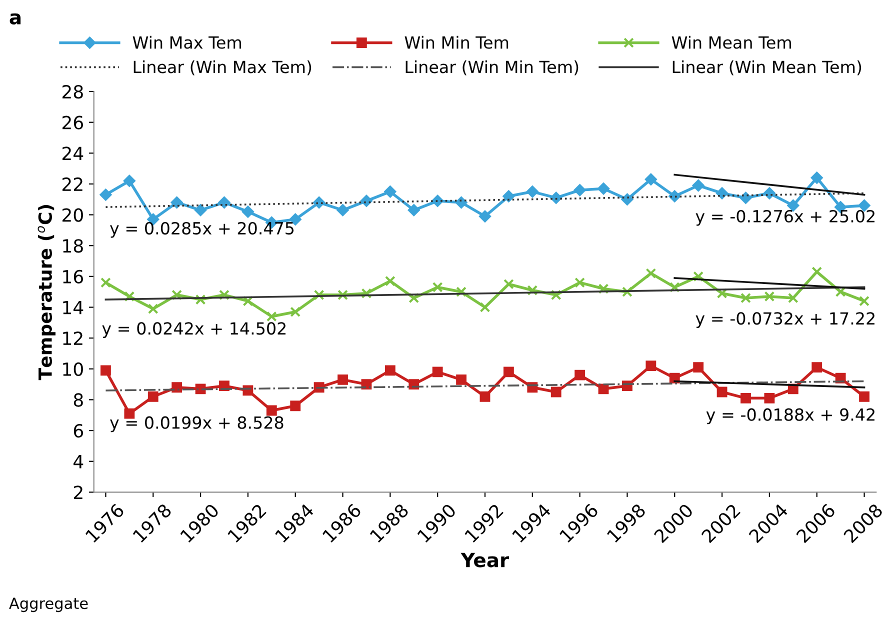  Describe the element at coordinates (79, 461) in the screenshot. I see `y-tick-label: 4` at that location.